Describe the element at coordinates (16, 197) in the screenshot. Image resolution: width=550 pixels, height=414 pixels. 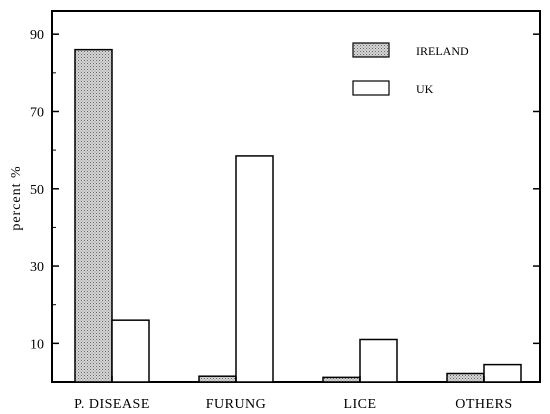
I see `y-axis-title: percent %` at that location.